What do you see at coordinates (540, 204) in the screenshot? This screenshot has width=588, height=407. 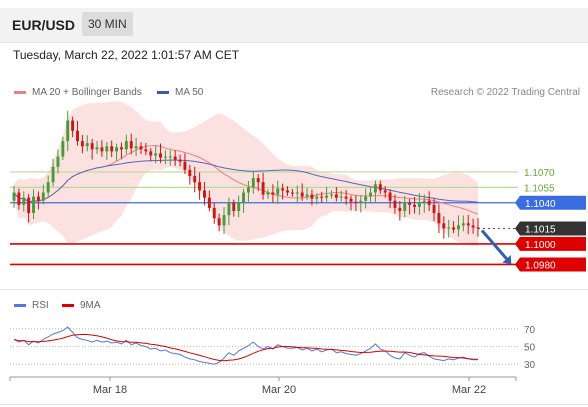 I see `level-tag-text: 1.1040` at bounding box center [540, 204].